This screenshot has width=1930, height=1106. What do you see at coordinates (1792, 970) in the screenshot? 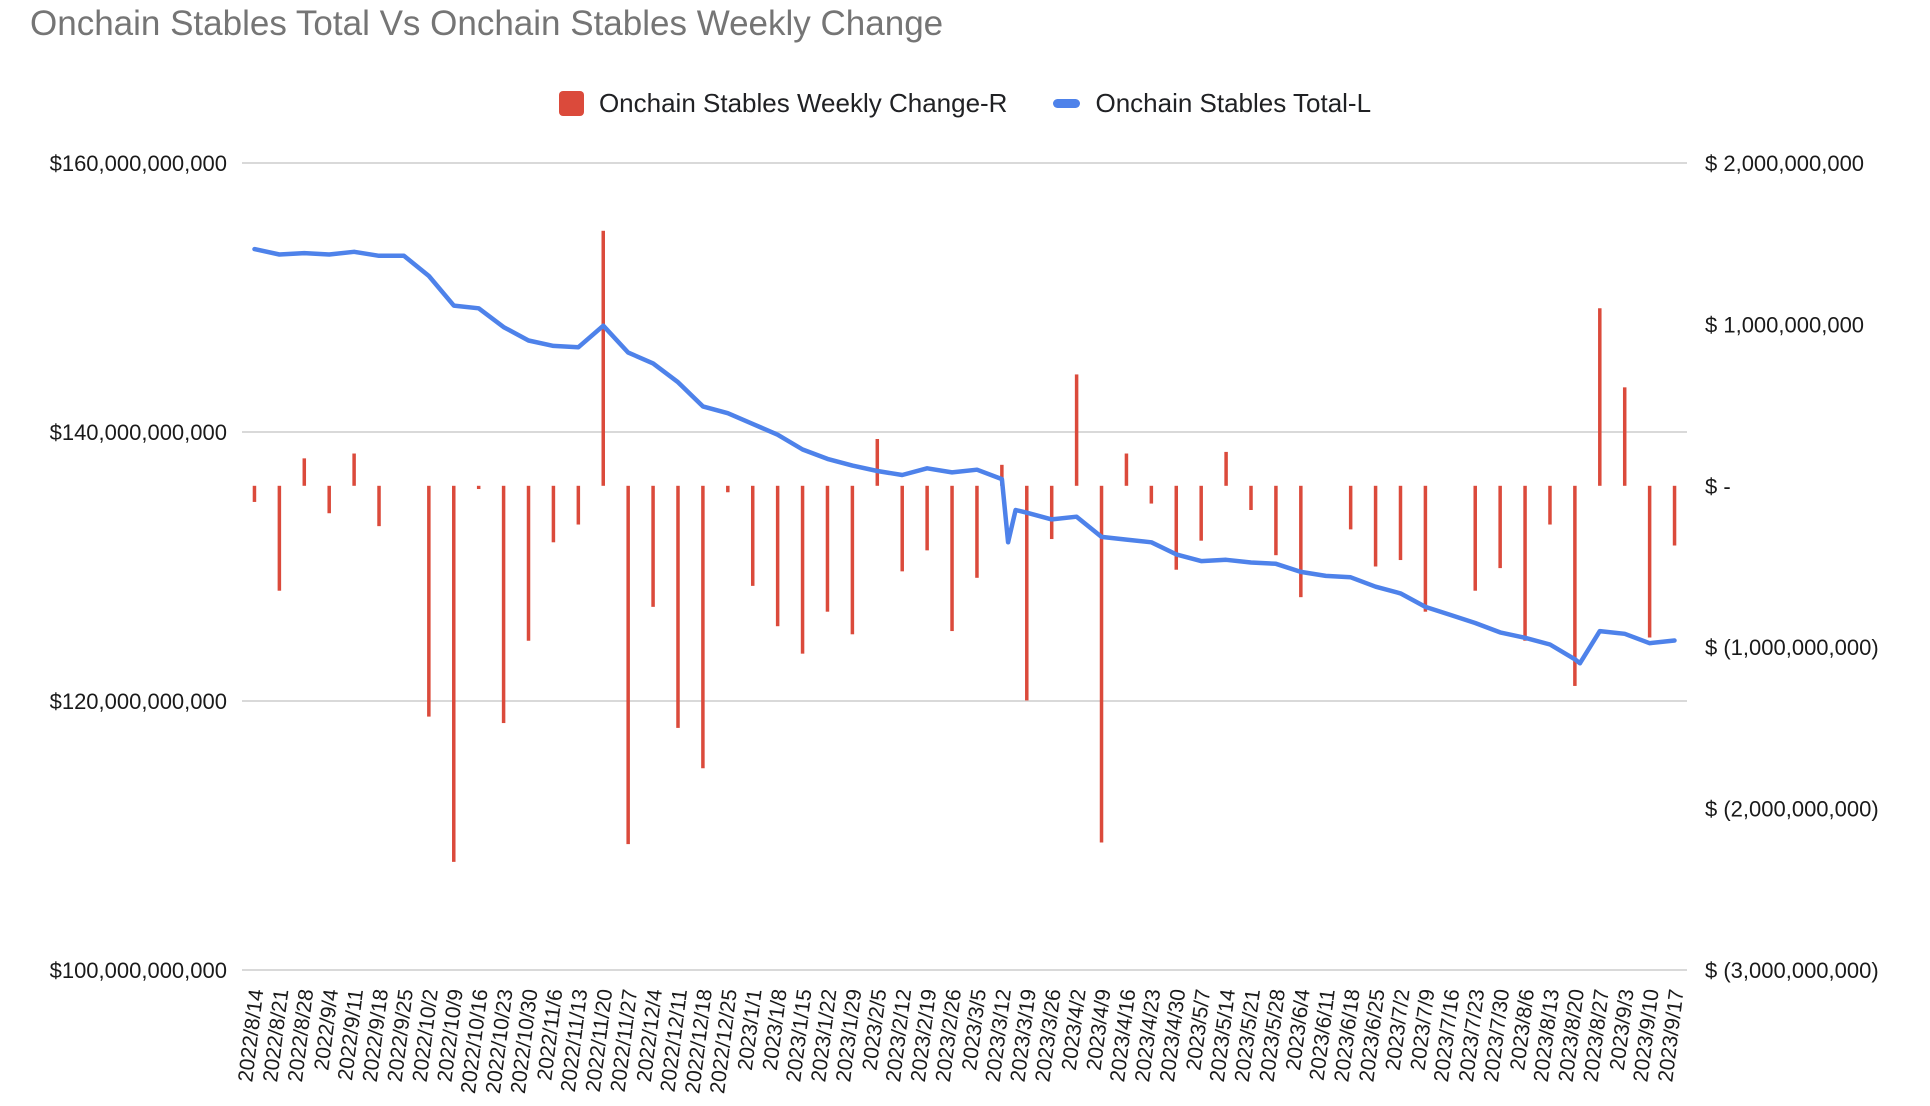
I see `right-axis-tick-label: $ (3,000,000,000)` at bounding box center [1792, 970].